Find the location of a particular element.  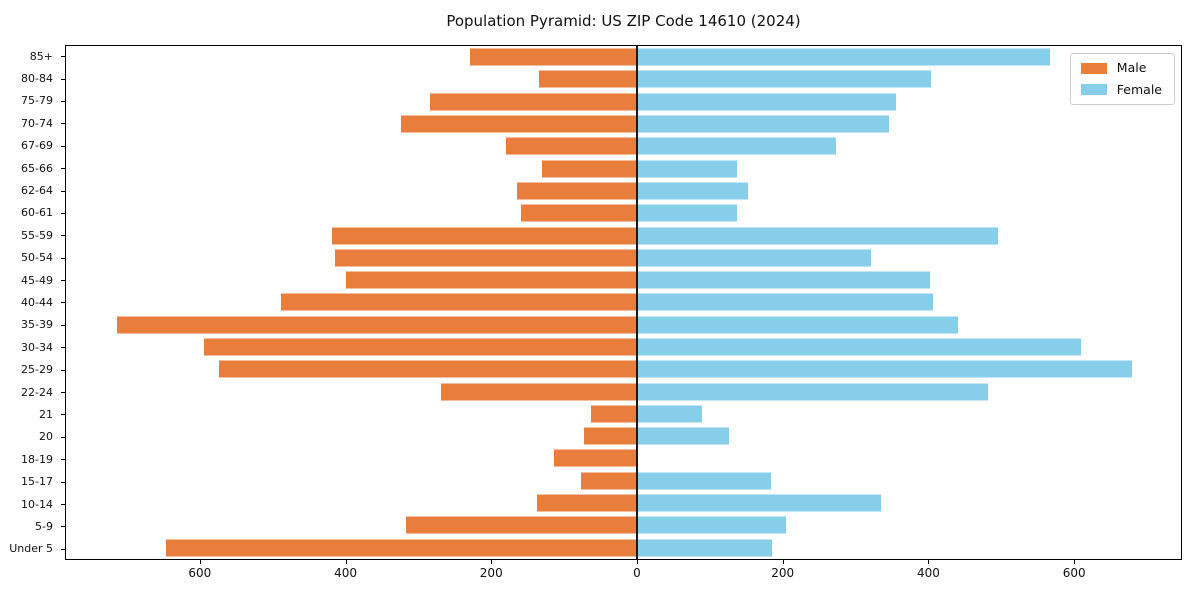

legend-label-female: Female is located at coordinates (1139, 89).